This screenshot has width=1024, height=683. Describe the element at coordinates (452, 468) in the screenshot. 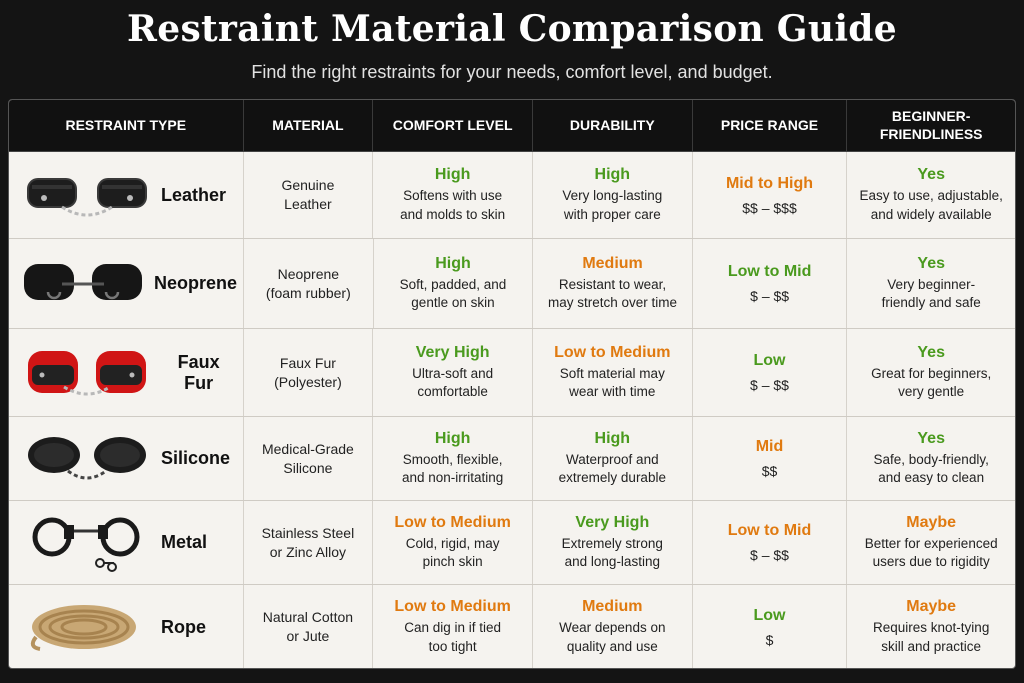

I see `comfort-level-description: Smooth, flexible, and non-irritating` at that location.